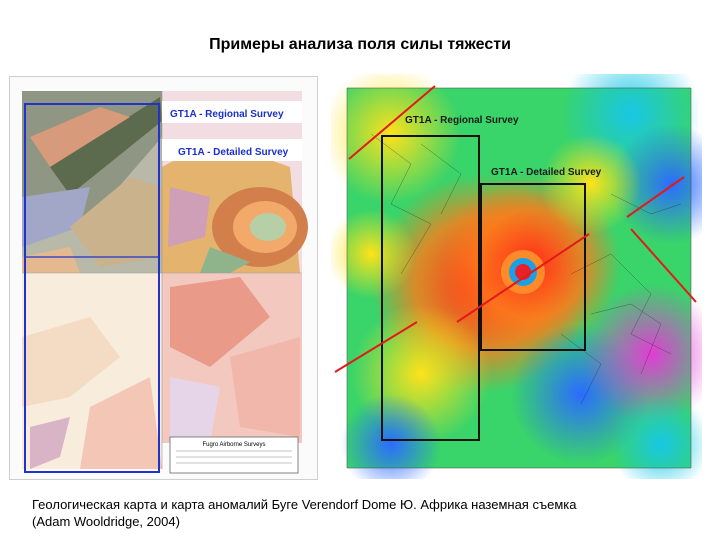  Describe the element at coordinates (462, 120) in the screenshot. I see `grav-label-regional: GT1A - Regional Survey` at that location.